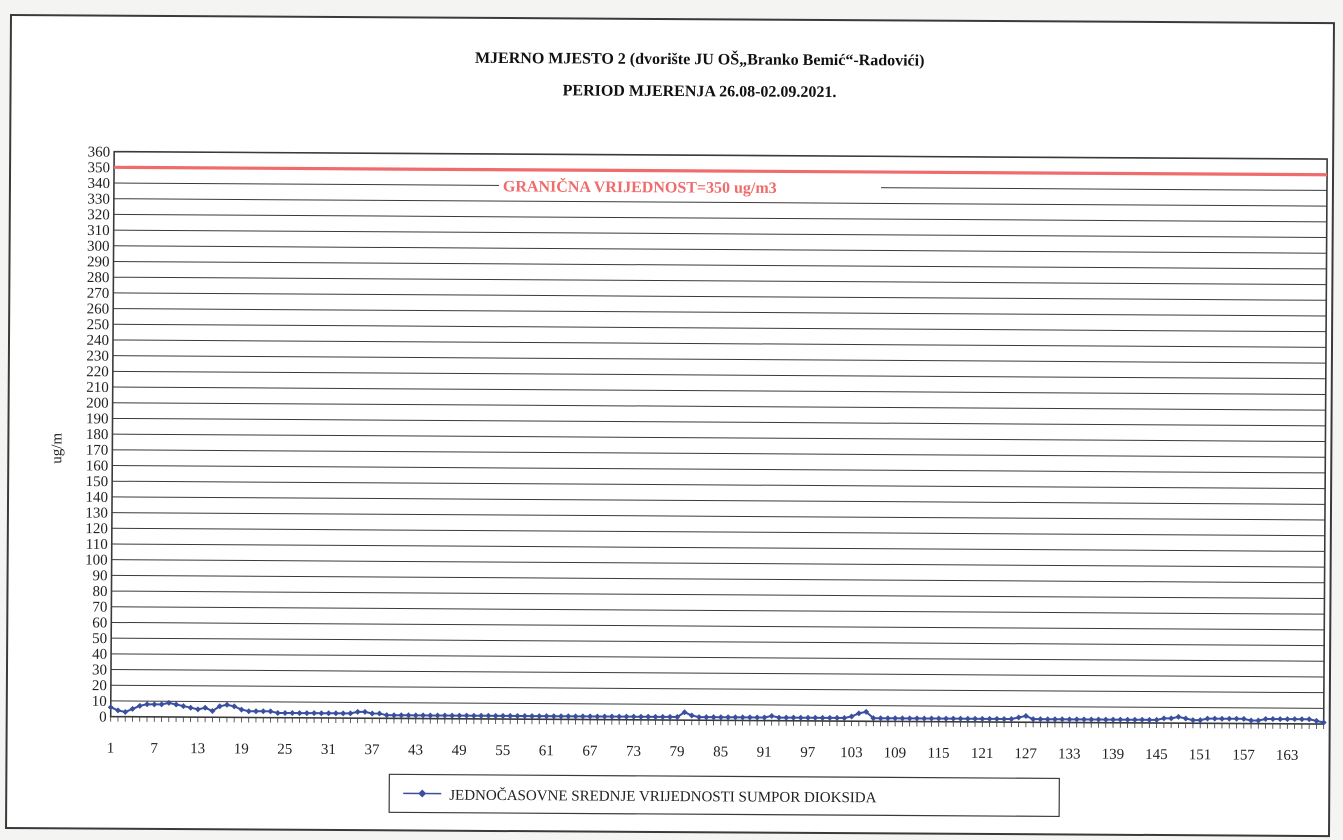 Image resolution: width=1343 pixels, height=840 pixels. Describe the element at coordinates (97, 545) in the screenshot. I see `y-tick-label: 110` at that location.